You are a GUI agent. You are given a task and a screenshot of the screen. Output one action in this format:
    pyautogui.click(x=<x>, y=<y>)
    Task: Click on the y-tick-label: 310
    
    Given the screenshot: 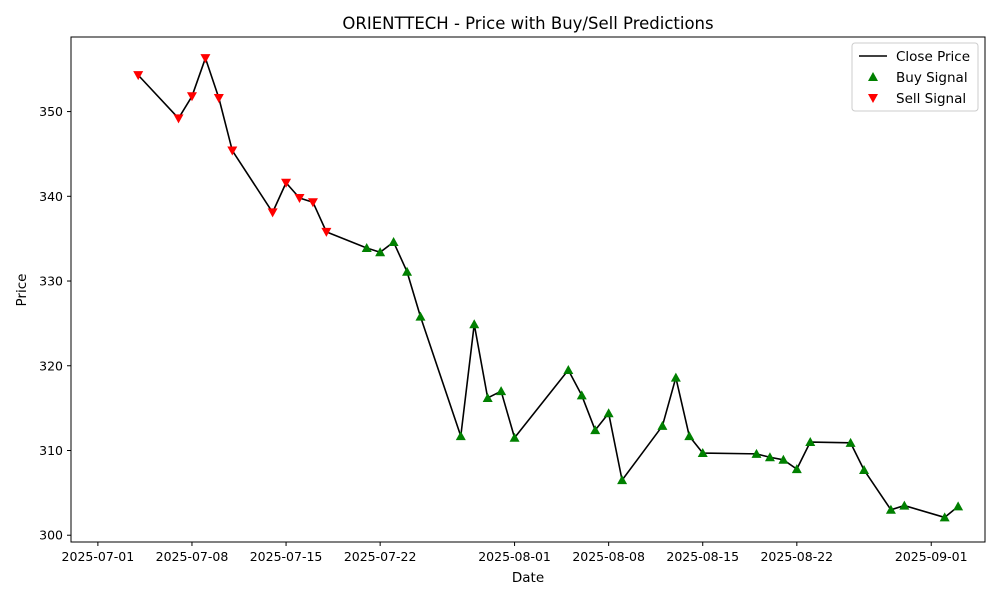 What is the action you would take?
    pyautogui.click(x=51, y=450)
    